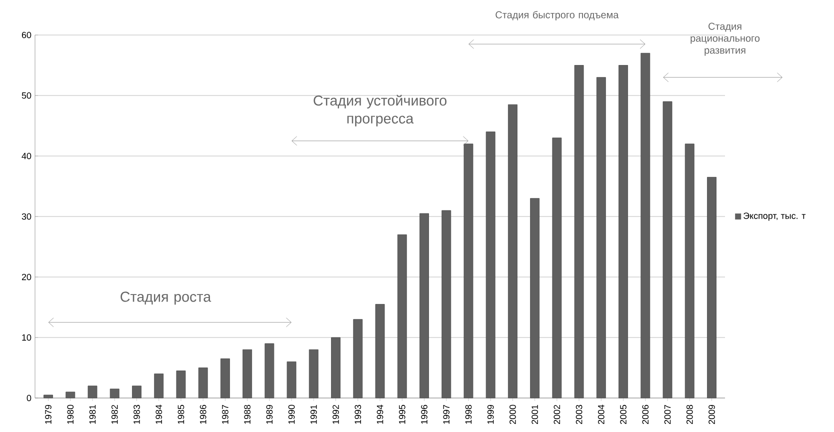 Image resolution: width=834 pixels, height=432 pixels. Describe the element at coordinates (424, 414) in the screenshot. I see `x-tick-label: 1996` at that location.